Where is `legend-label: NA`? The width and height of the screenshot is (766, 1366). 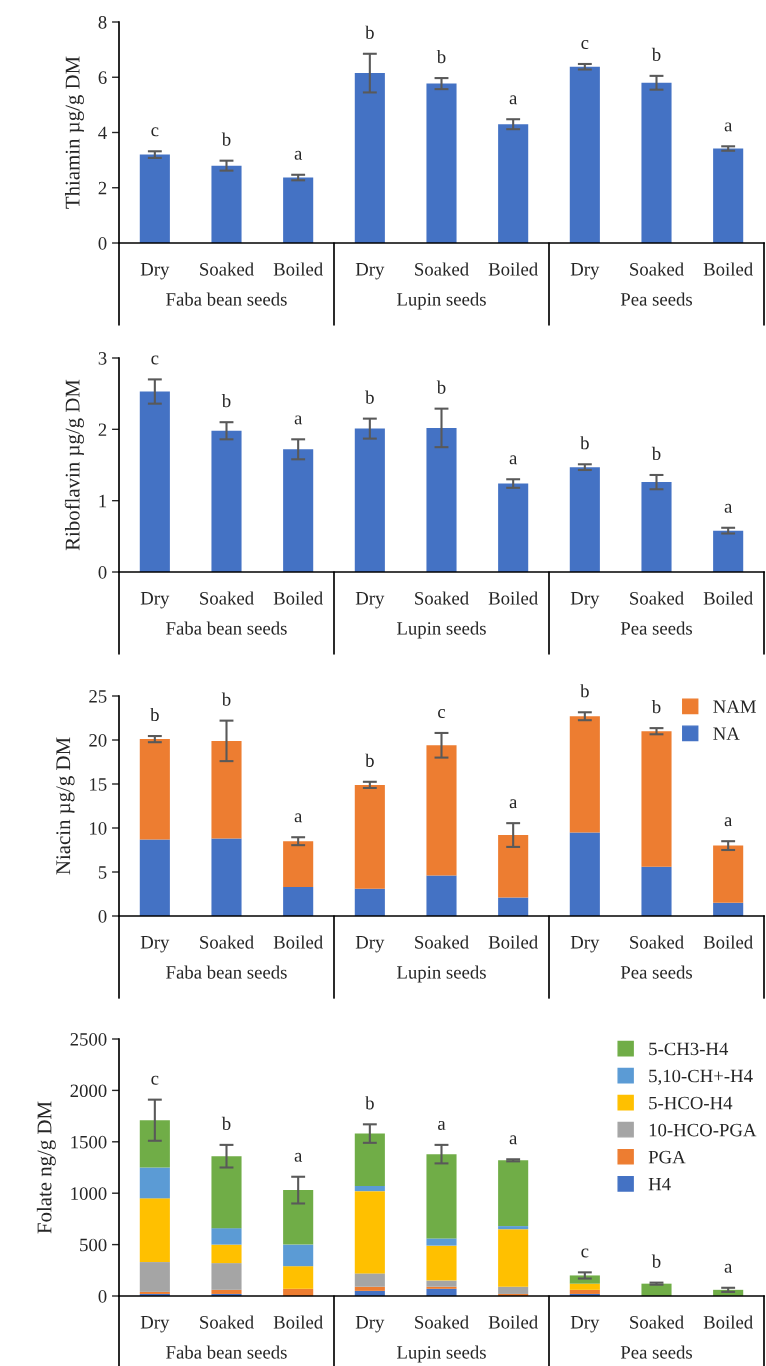 legend-label: NA is located at coordinates (726, 733).